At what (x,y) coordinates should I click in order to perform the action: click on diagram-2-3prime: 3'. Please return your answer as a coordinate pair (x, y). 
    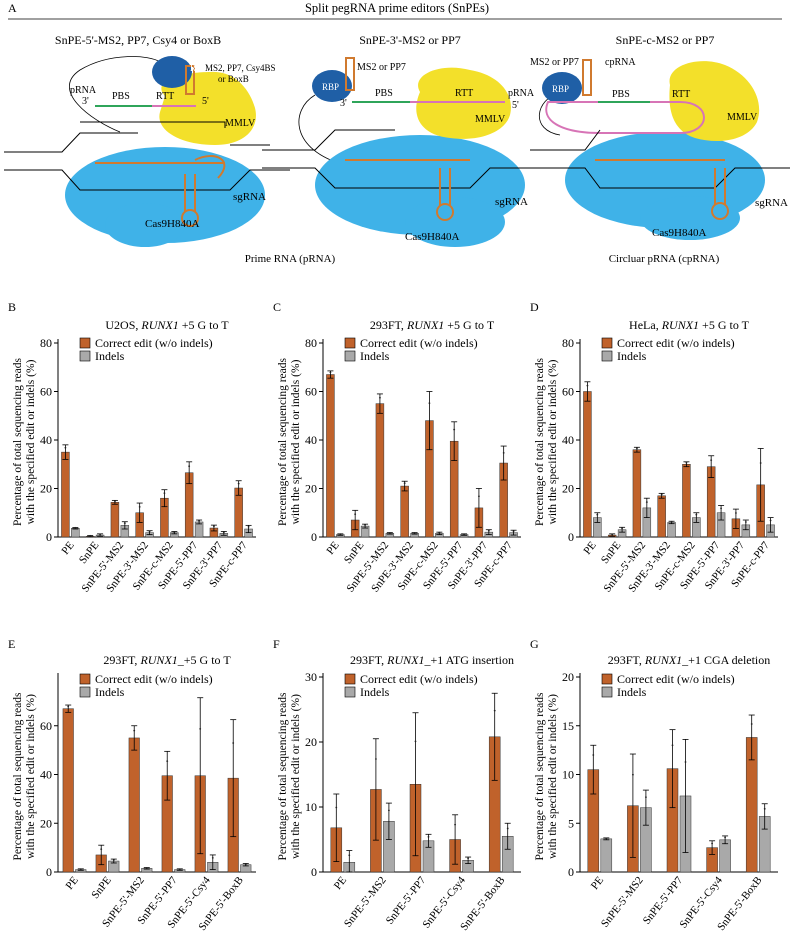
    Looking at the image, I should click on (343, 103).